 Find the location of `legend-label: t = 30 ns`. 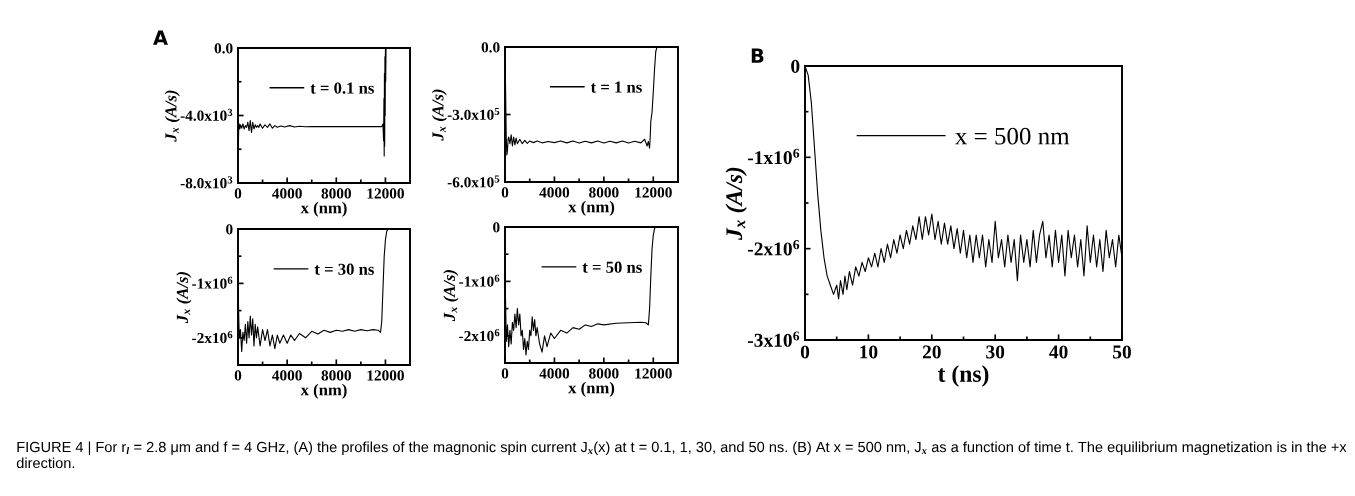

legend-label: t = 30 ns is located at coordinates (344, 269).